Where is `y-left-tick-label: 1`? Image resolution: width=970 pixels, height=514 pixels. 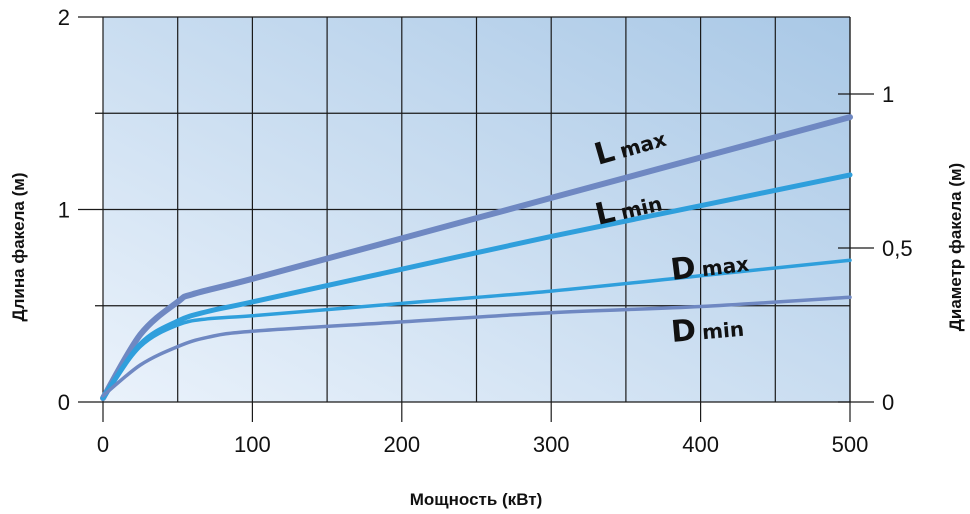
y-left-tick-label: 1 is located at coordinates (64, 210).